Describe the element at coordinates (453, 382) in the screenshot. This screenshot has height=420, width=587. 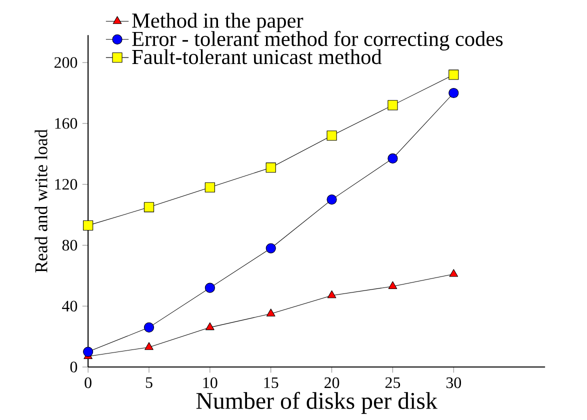
I see `x-tick-label: 30` at that location.